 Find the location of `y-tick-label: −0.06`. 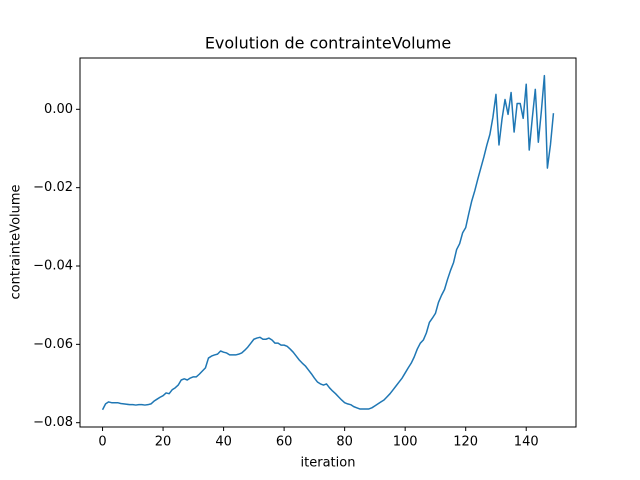

y-tick-label: −0.06 is located at coordinates (53, 344).